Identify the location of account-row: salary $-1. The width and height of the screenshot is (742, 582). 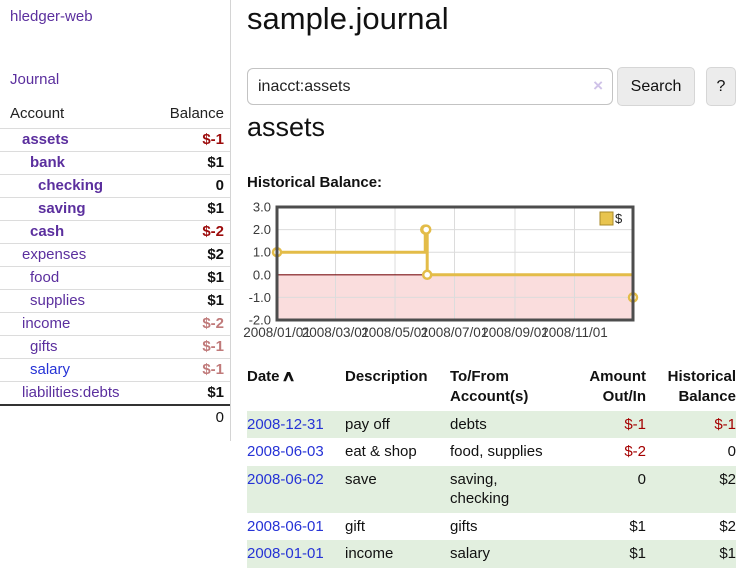
(115, 370).